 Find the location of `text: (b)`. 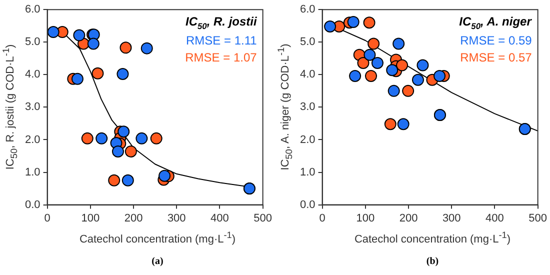

text: (b) is located at coordinates (432, 261).